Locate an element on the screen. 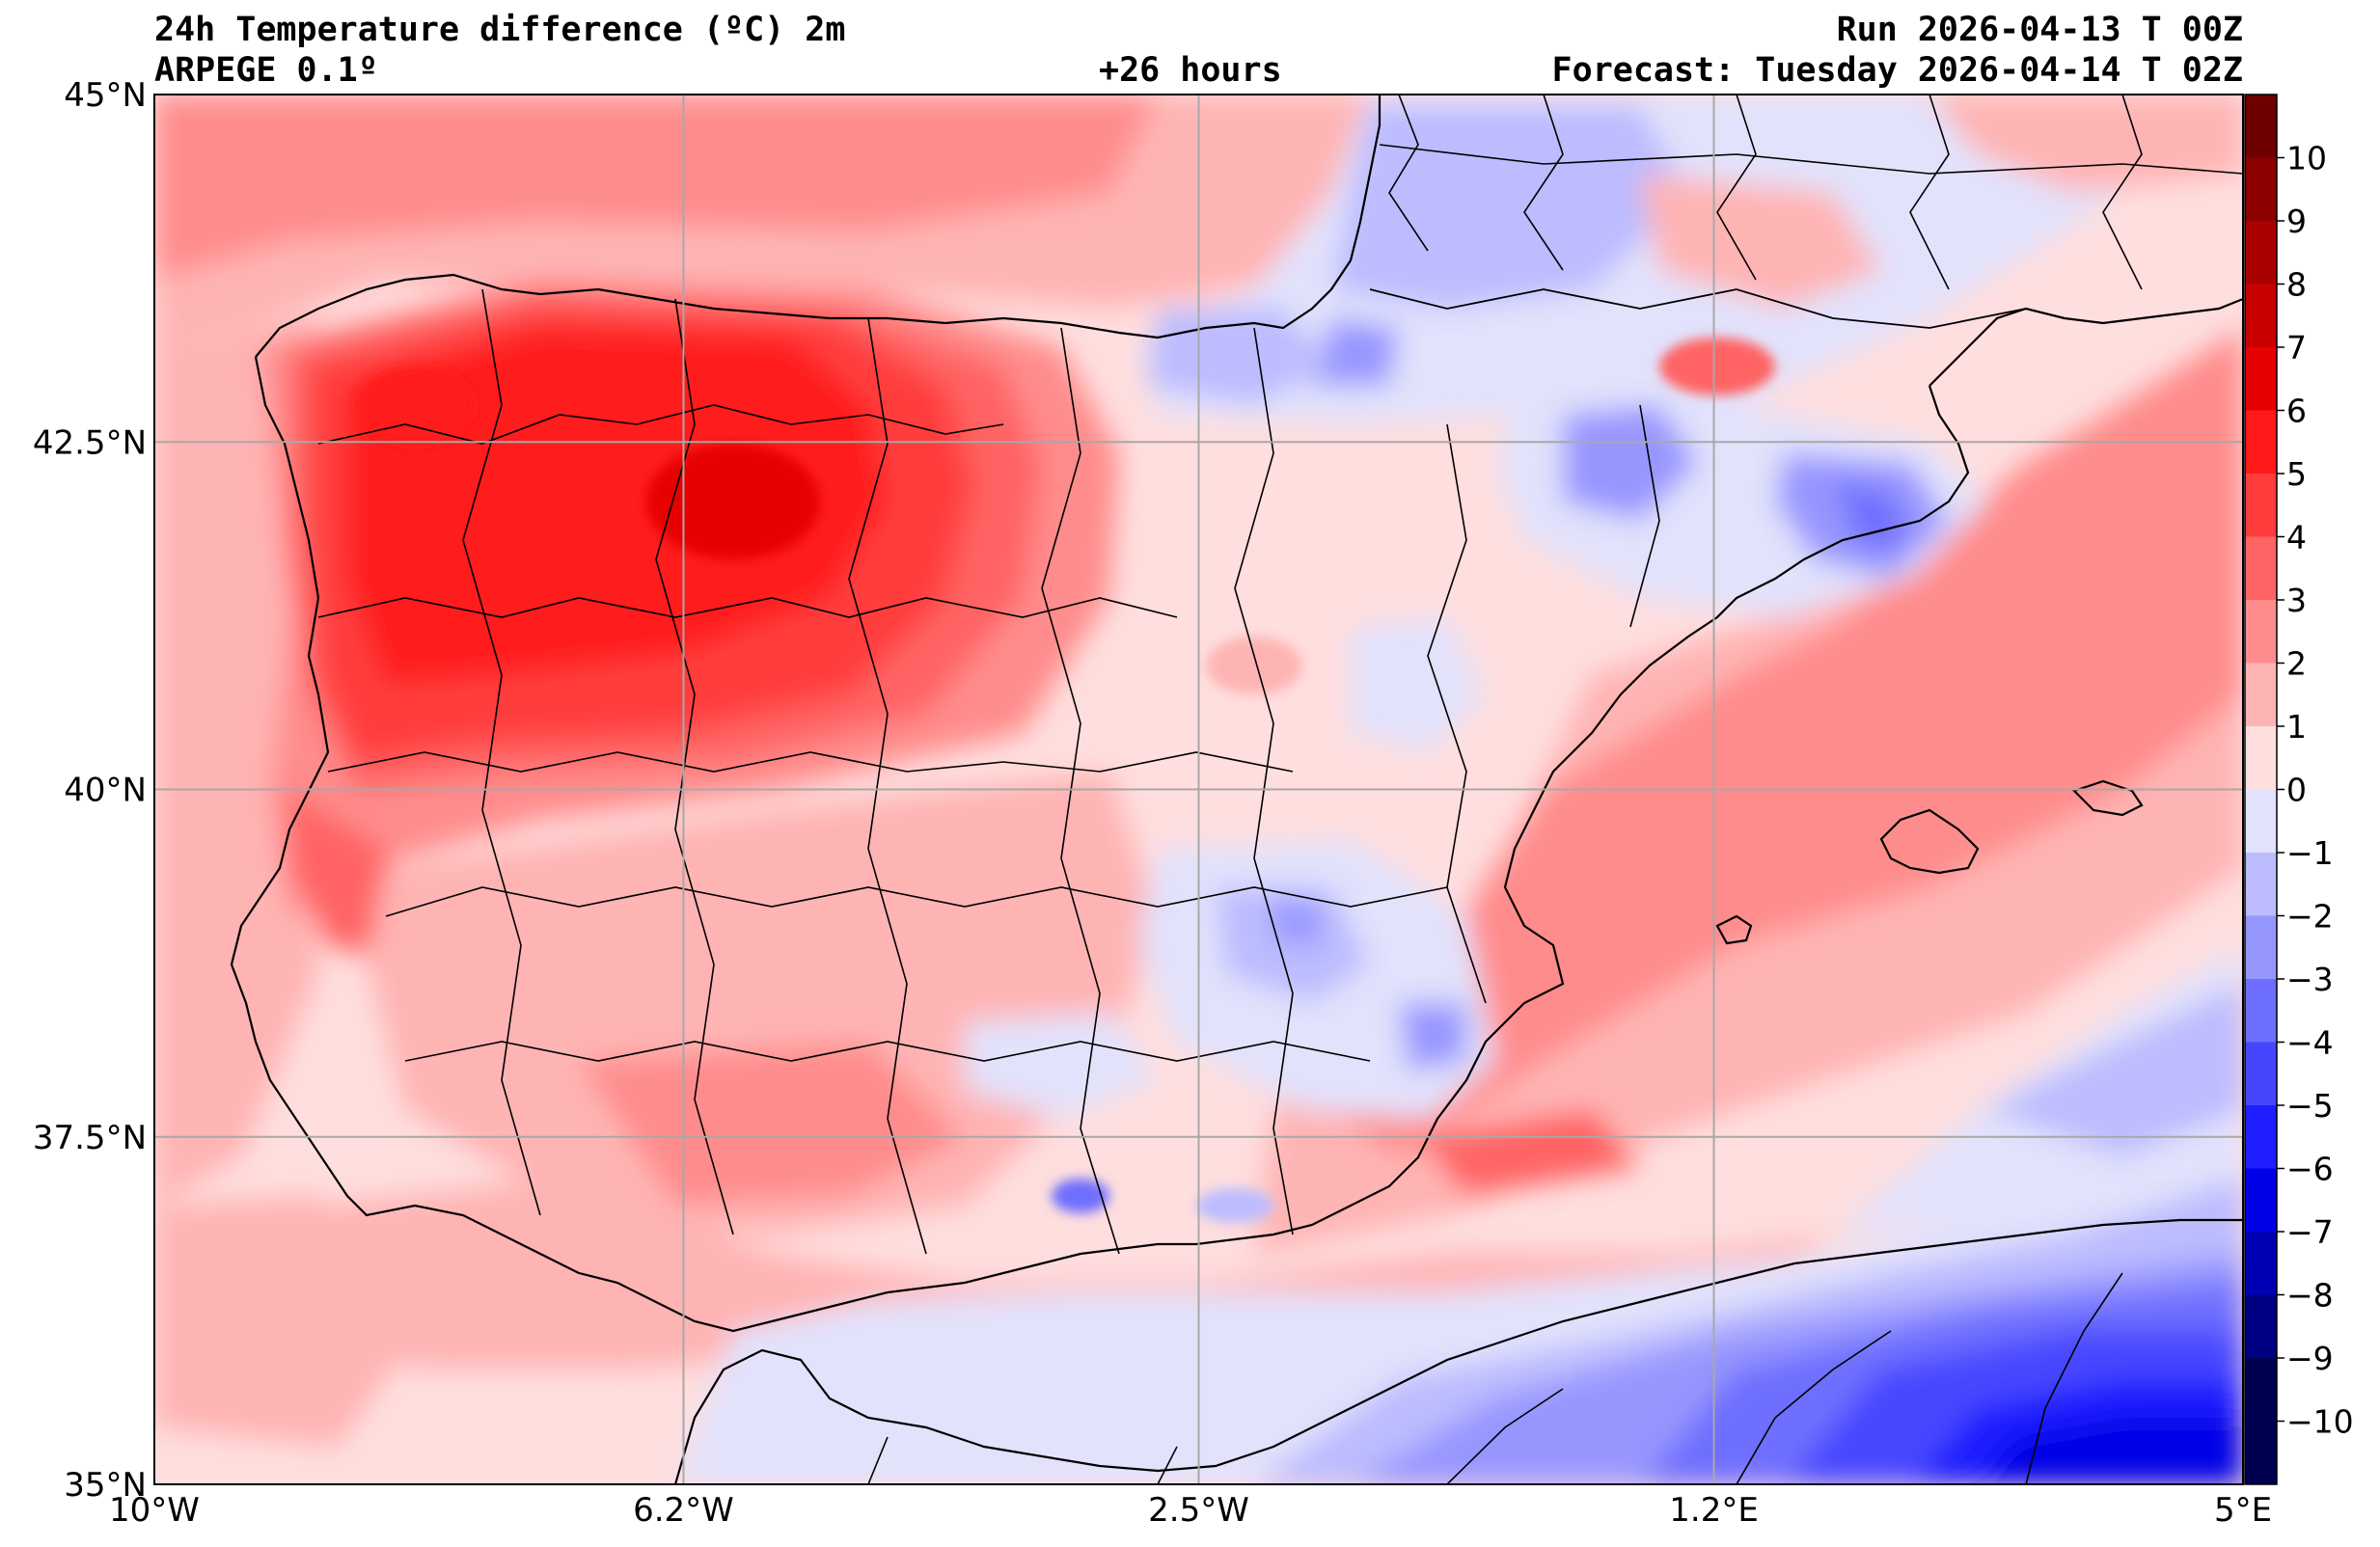 Image resolution: width=2380 pixels, height=1547 pixels. lon-tick-label: 6.2°W is located at coordinates (683, 1510).